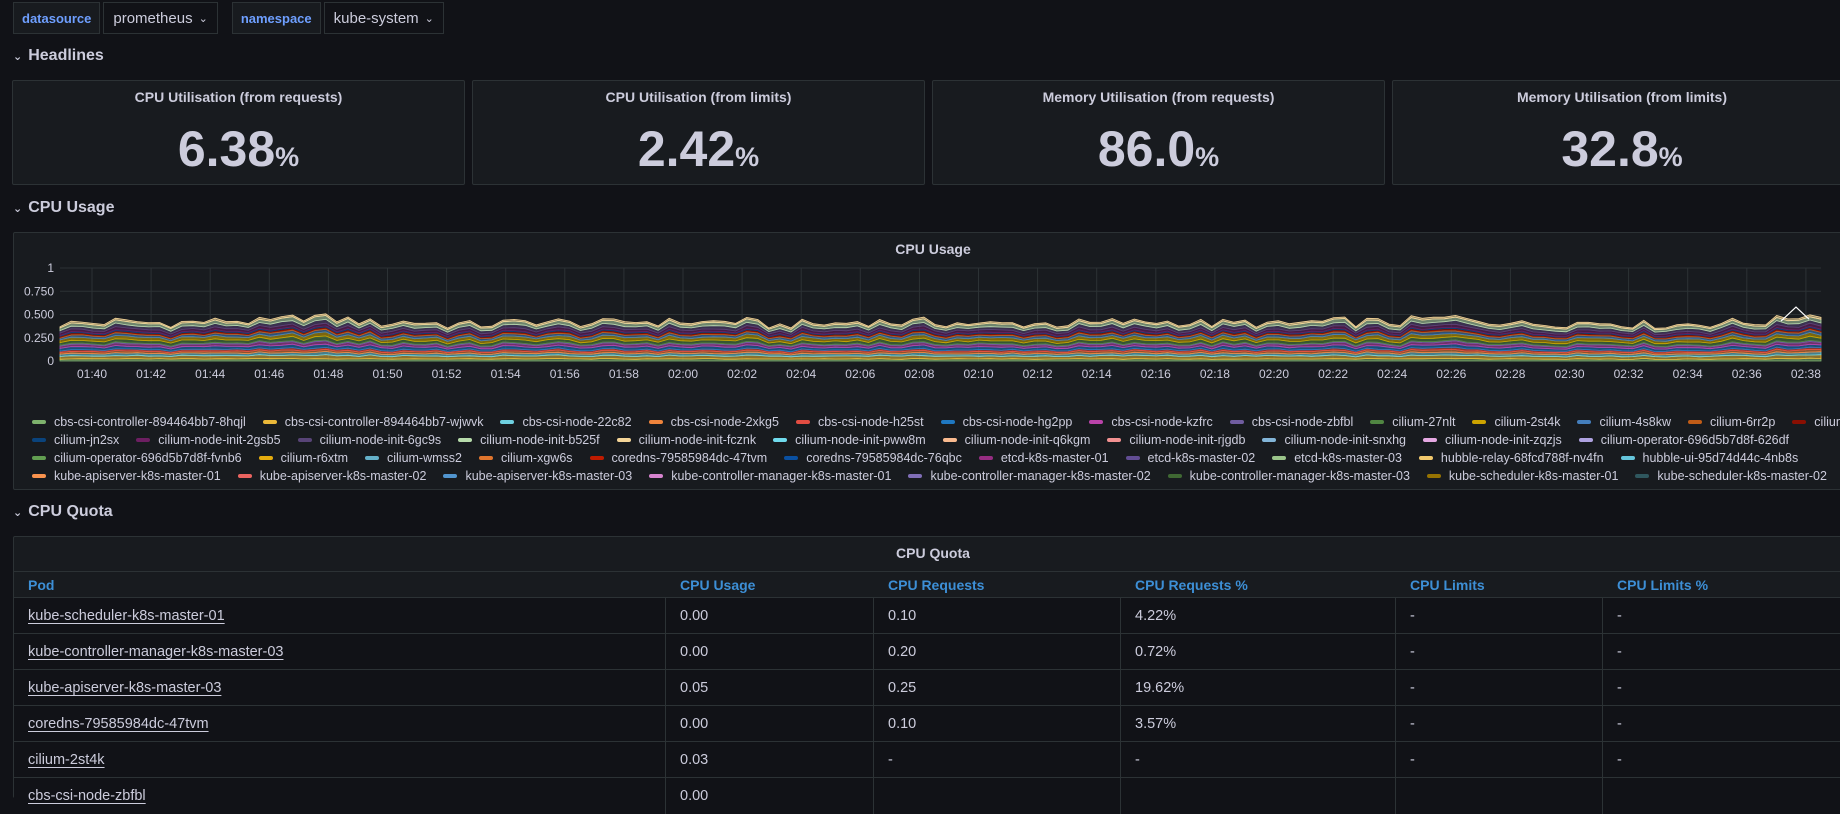 This screenshot has height=814, width=1840. Describe the element at coordinates (75, 440) in the screenshot. I see `legend-item: cilium-jn2sx` at that location.